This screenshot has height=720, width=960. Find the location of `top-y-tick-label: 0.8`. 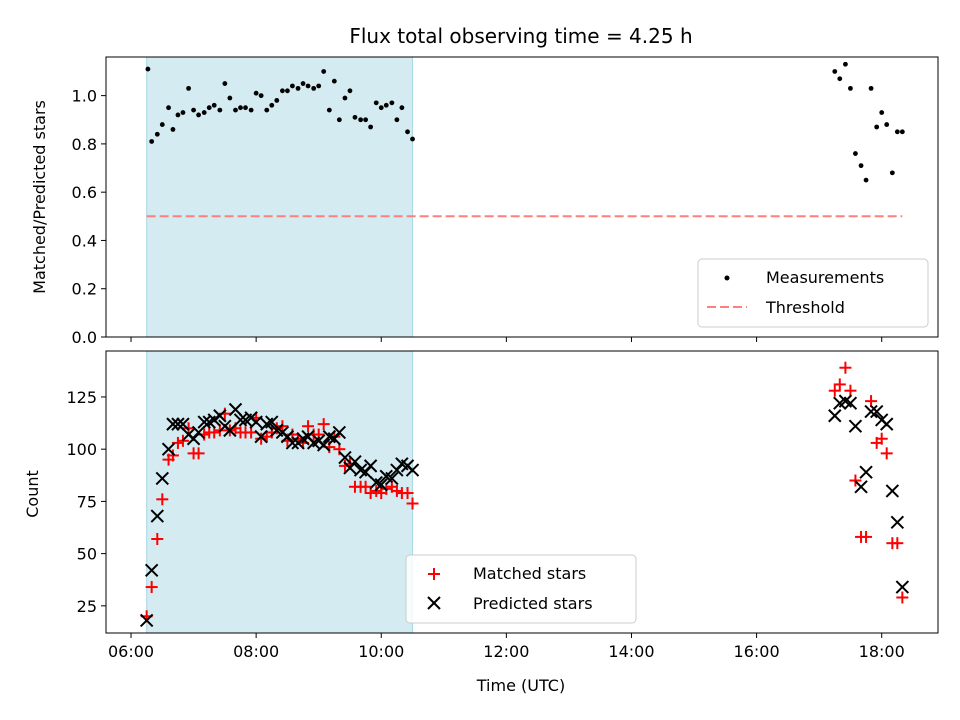

top-y-tick-label: 0.8 is located at coordinates (84, 144).